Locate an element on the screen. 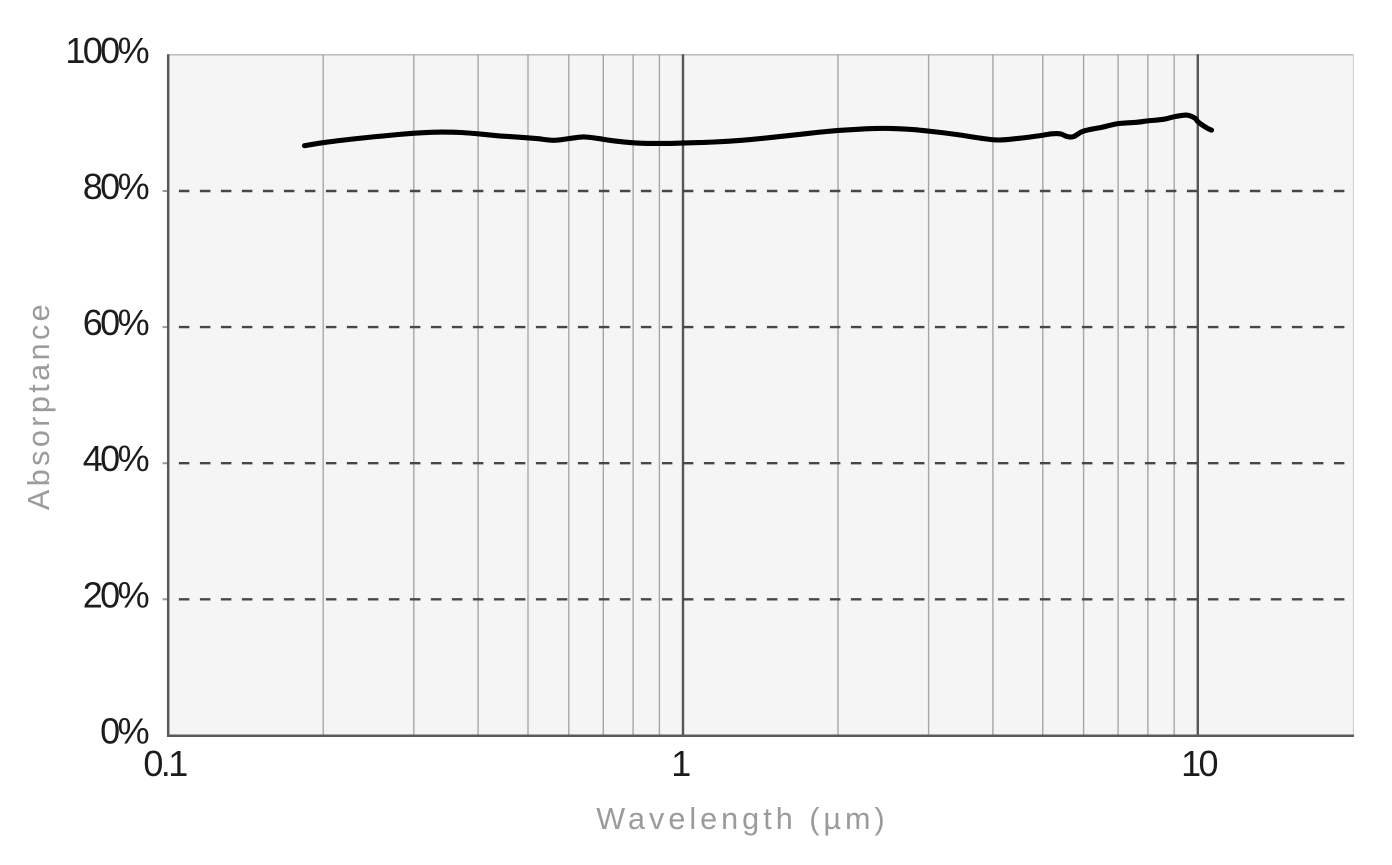 The width and height of the screenshot is (1392, 865). svg-text: 80% is located at coordinates (116, 186).